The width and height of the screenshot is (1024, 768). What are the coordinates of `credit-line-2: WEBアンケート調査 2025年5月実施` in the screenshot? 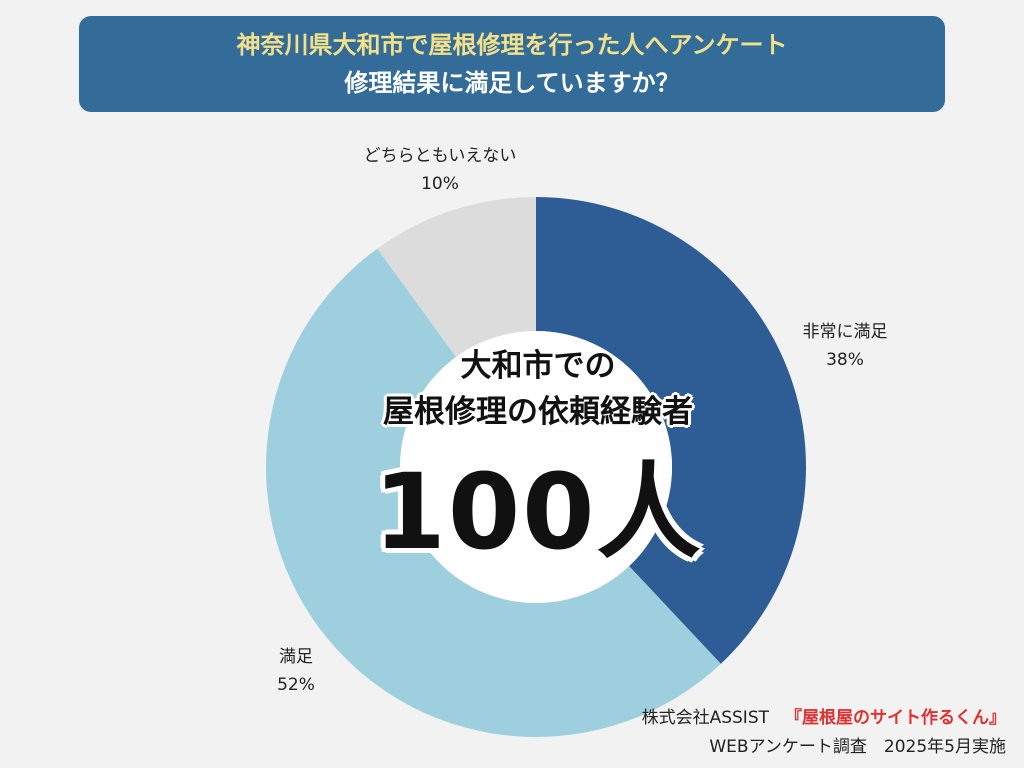 It's located at (857, 747).